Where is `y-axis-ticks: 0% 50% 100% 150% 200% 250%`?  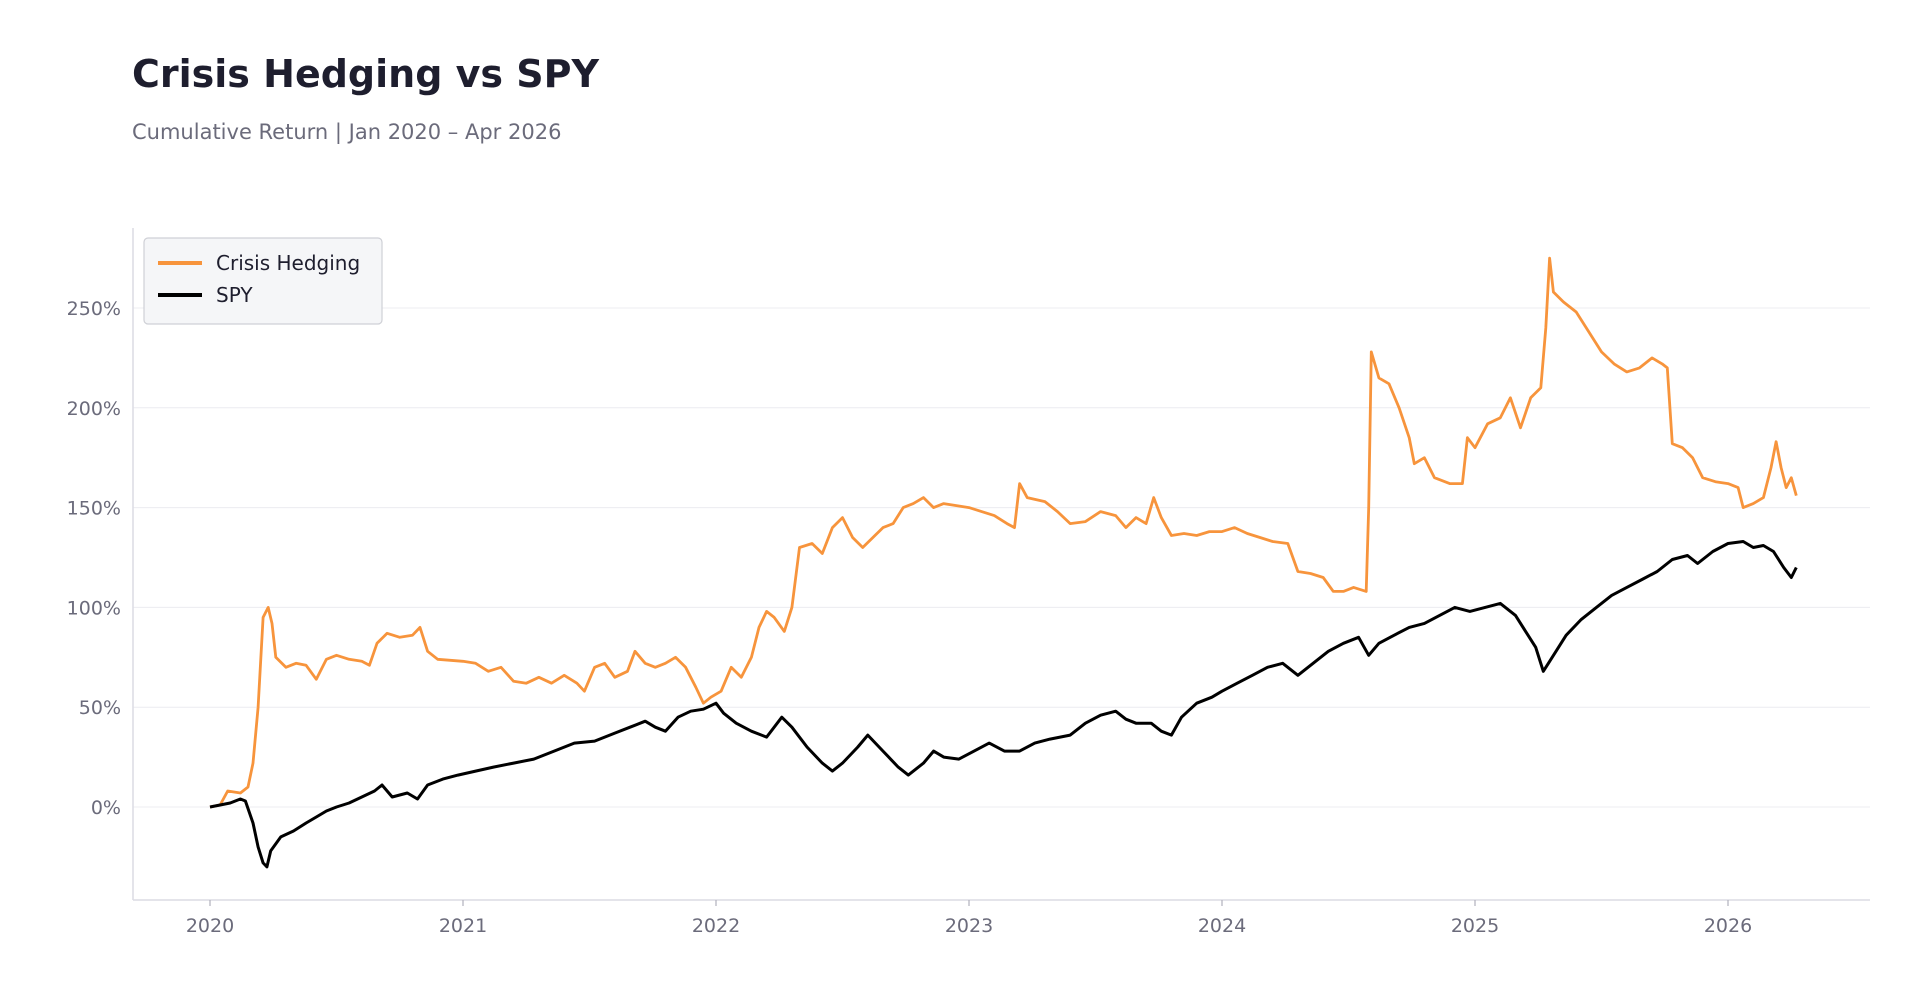
y-axis-ticks: 0% 50% 100% 150% 200% 250% is located at coordinates (94, 558).